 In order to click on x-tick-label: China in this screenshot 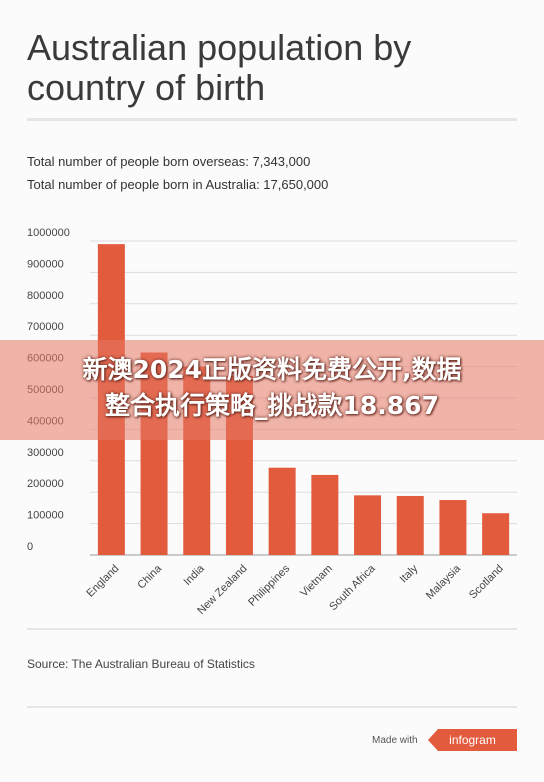, I will do `click(149, 576)`.